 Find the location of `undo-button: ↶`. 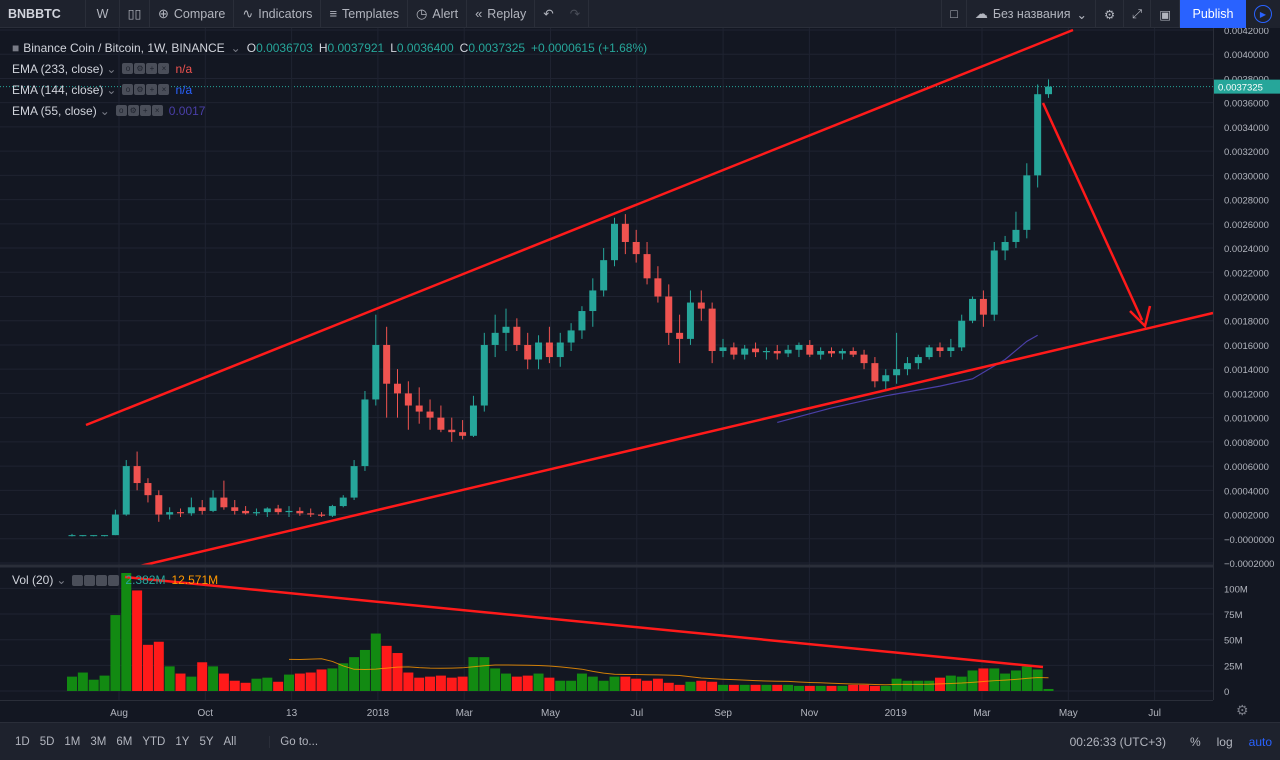

undo-button: ↶ is located at coordinates (548, 14).